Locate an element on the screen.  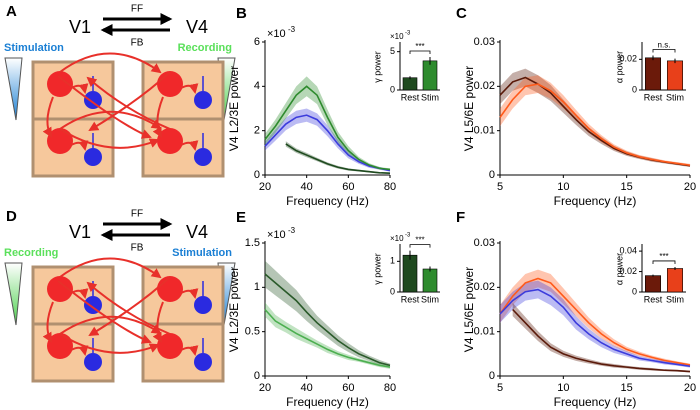
y-tick-label: 1.5 is located at coordinates (252, 243).